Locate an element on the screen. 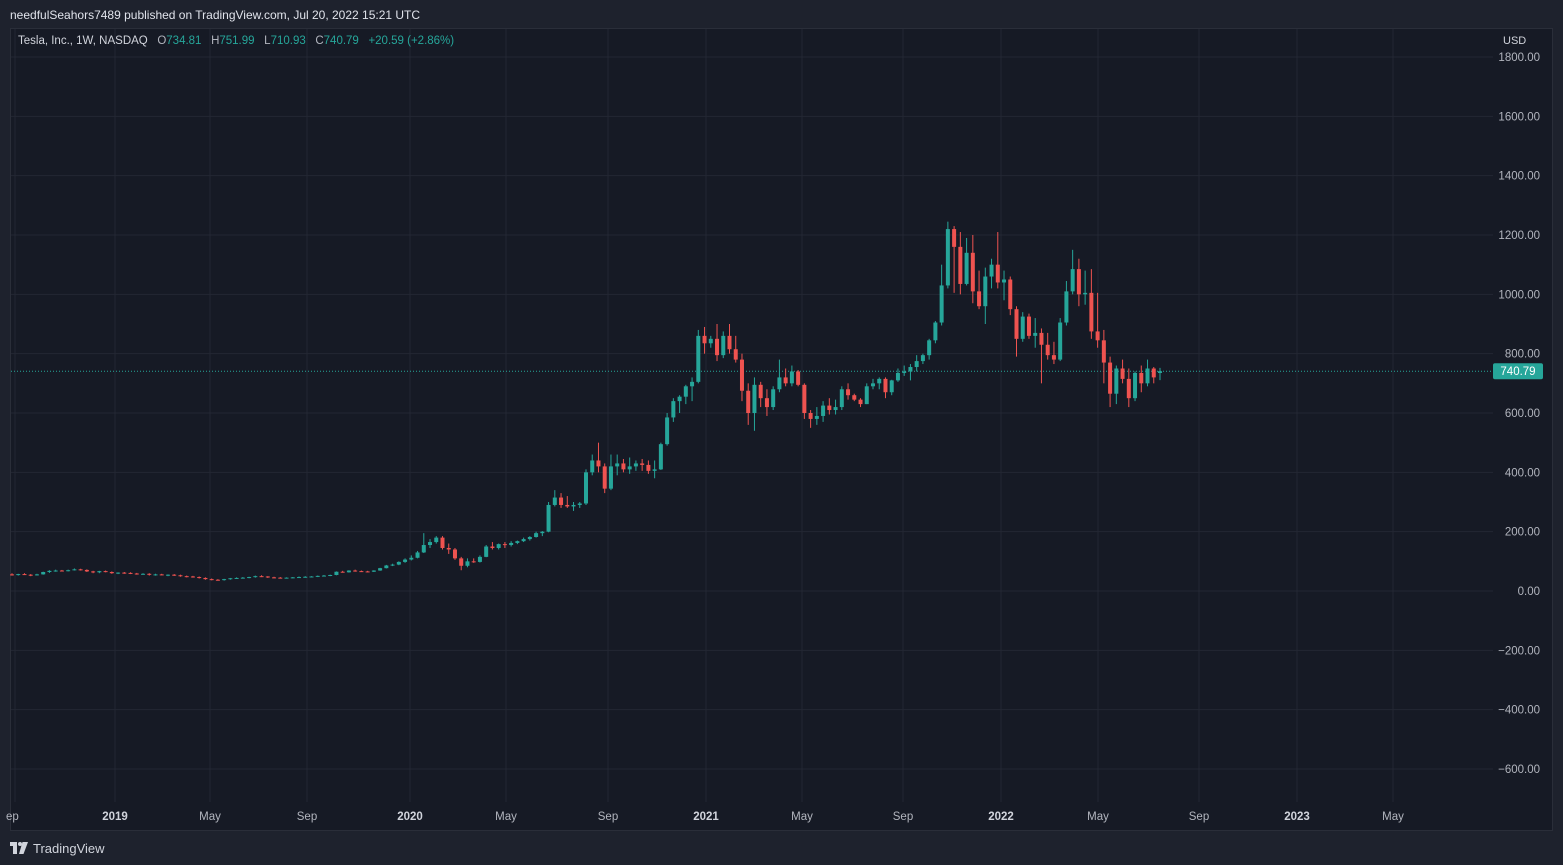 This screenshot has width=1563, height=865. time-tick-label: Sep is located at coordinates (608, 817).